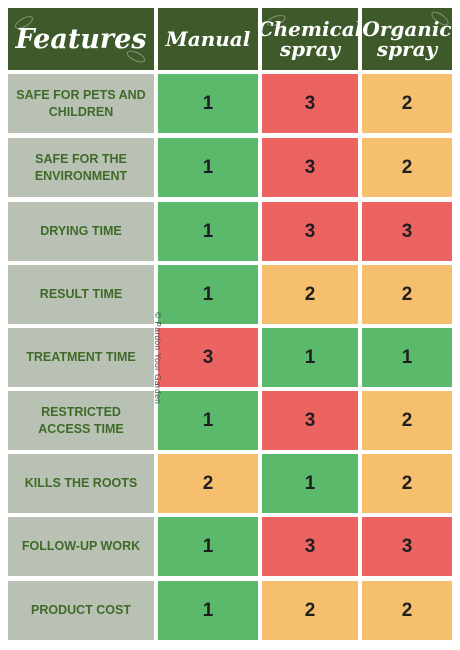 The height and width of the screenshot is (650, 460). I want to click on column-header-label: Chemical spray, so click(310, 39).